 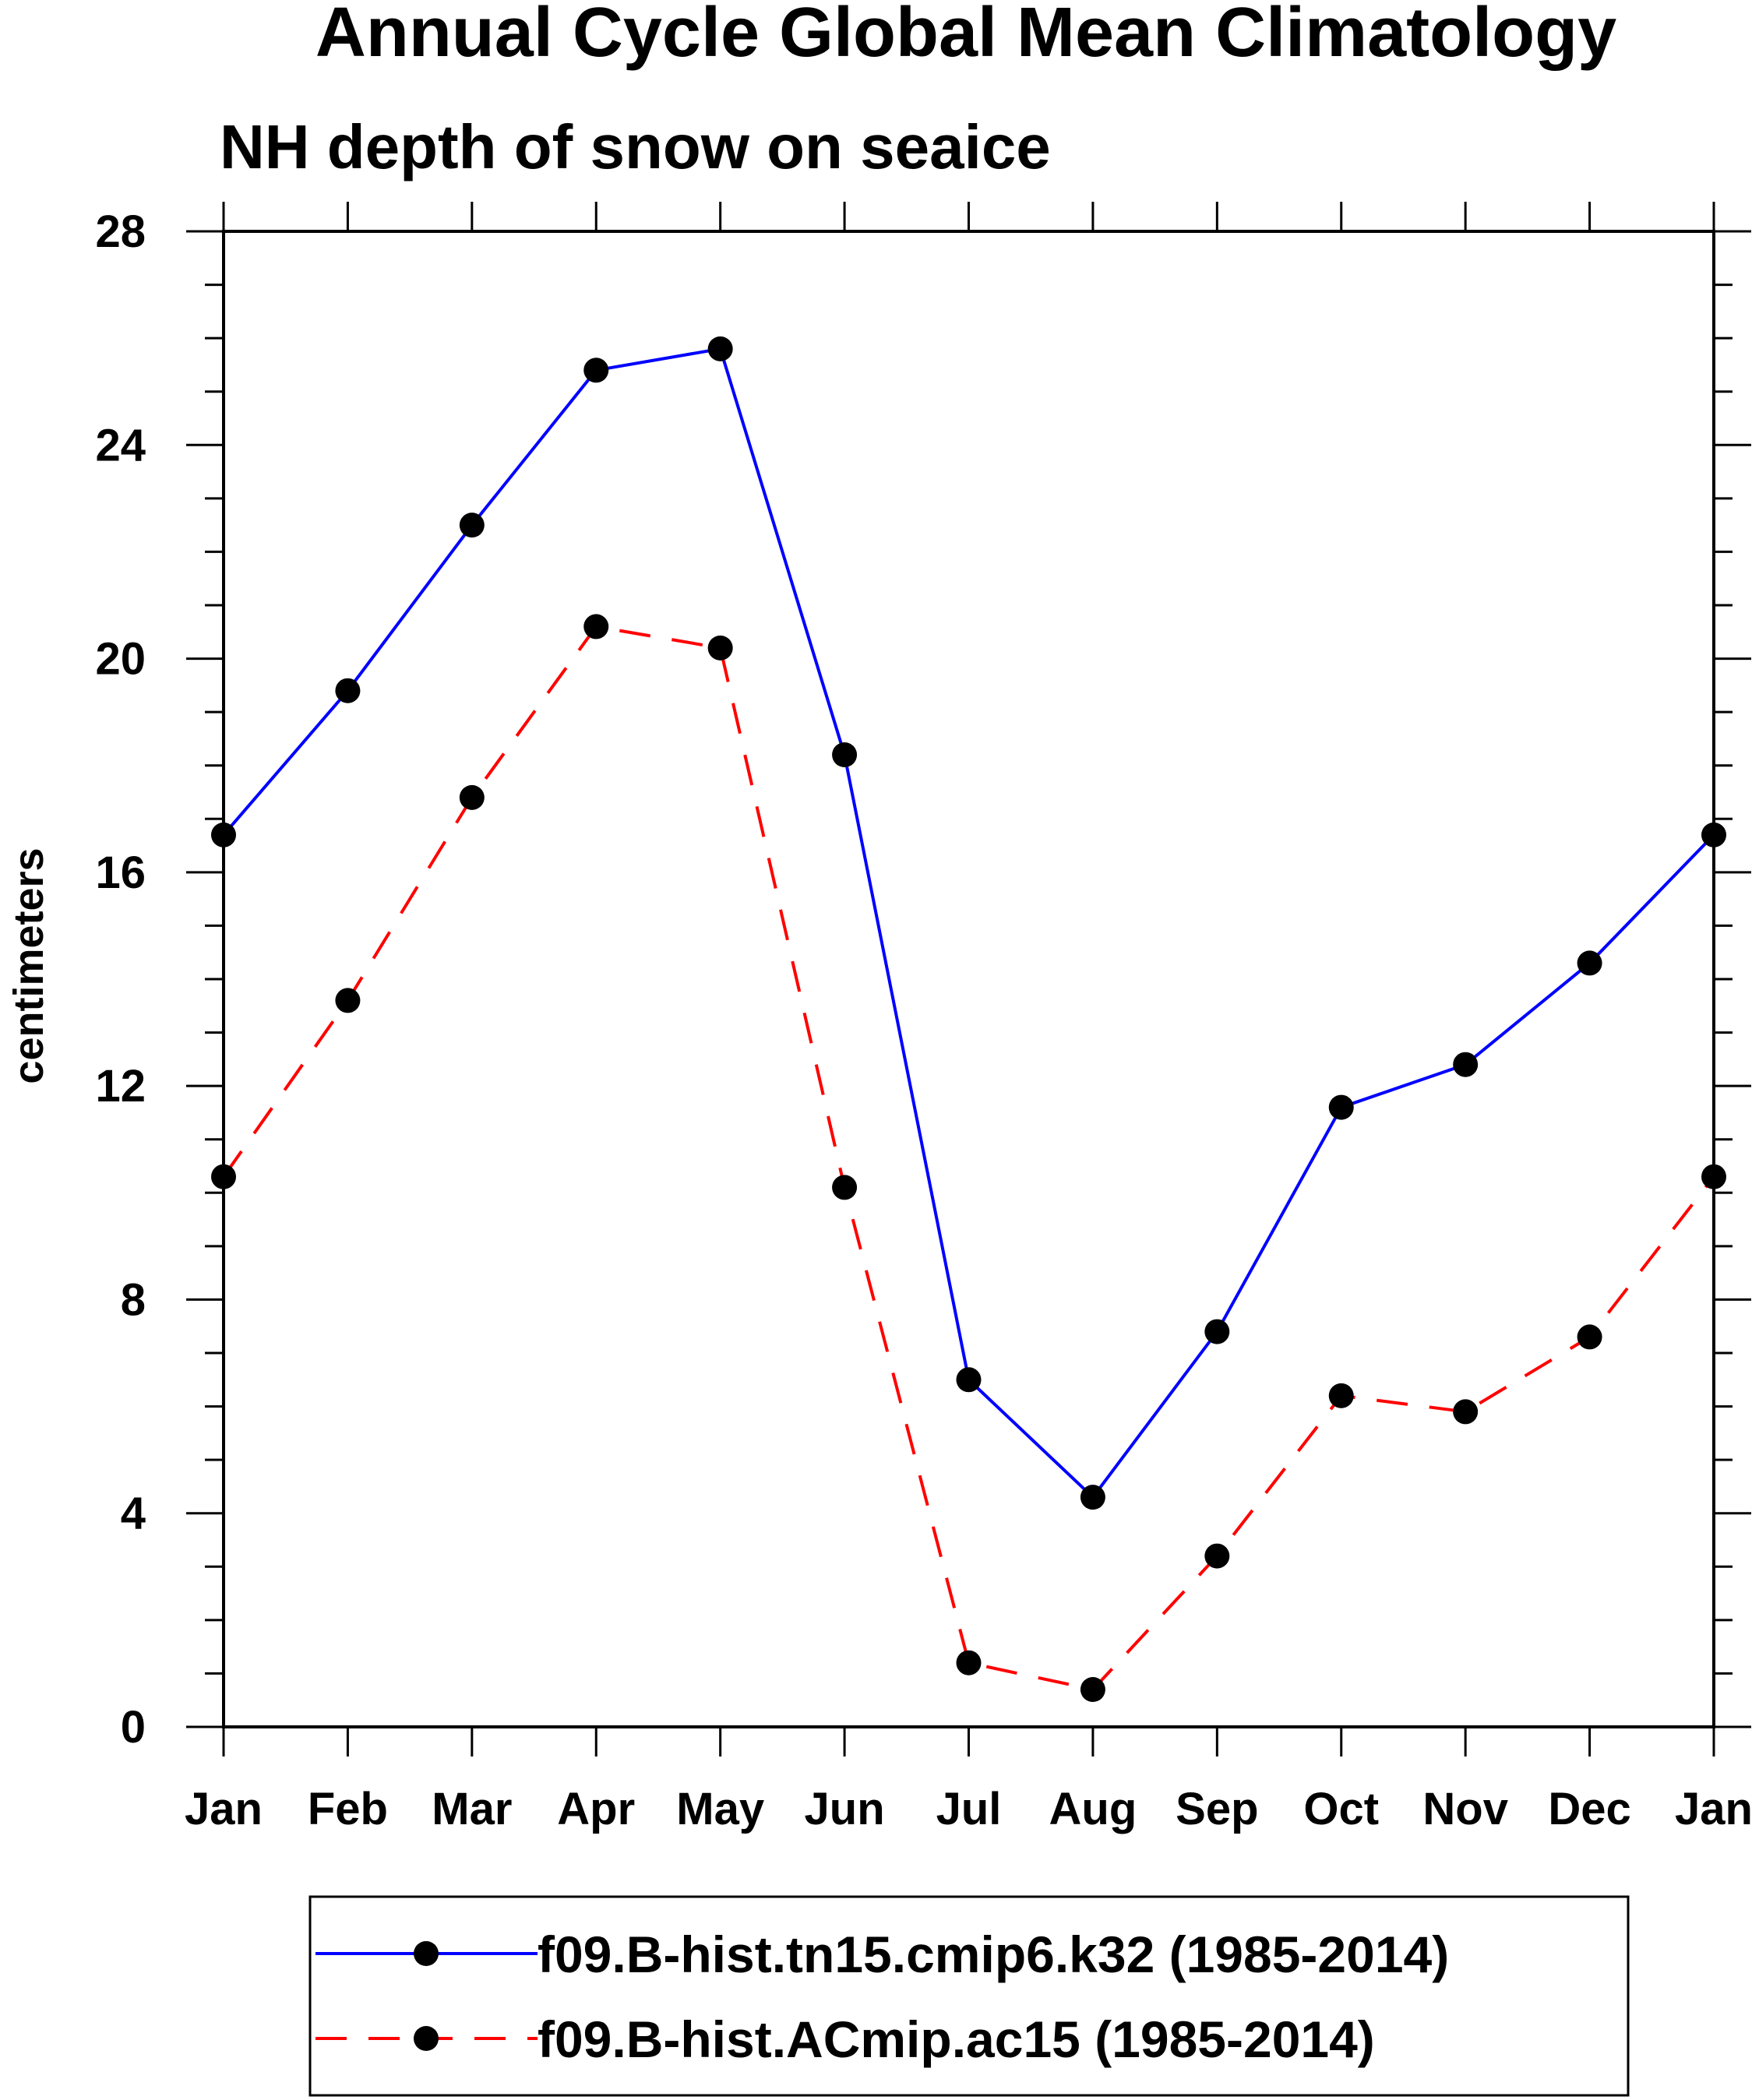 I want to click on x-tick-label: Jul, so click(x=969, y=1809).